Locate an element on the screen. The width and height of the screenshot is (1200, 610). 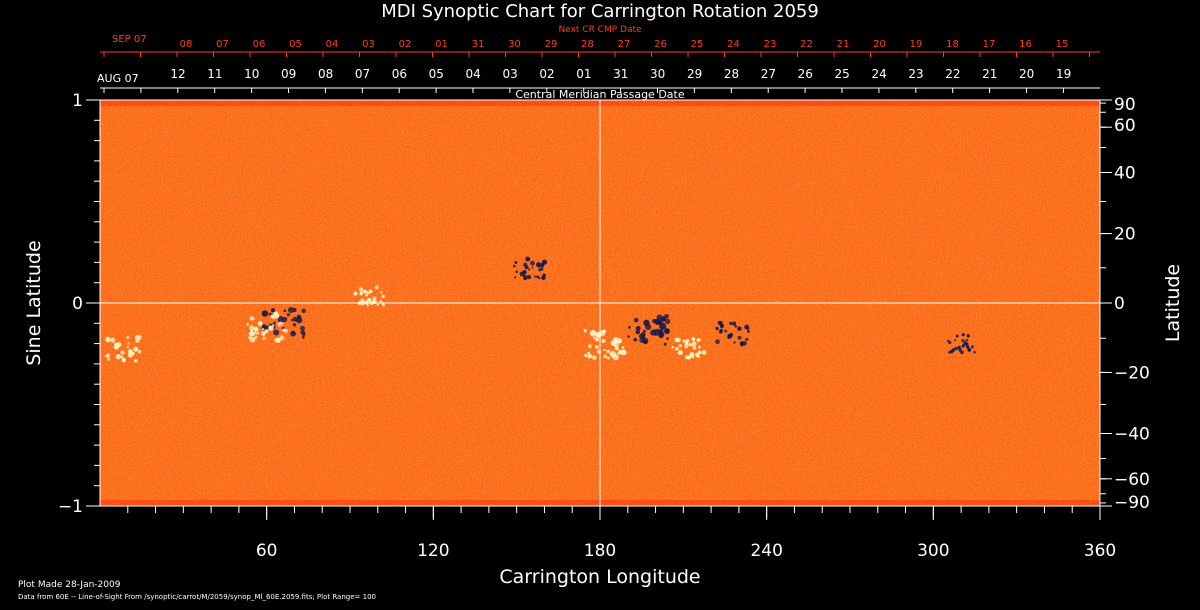
lat-tick-label: 0 is located at coordinates (1119, 304).